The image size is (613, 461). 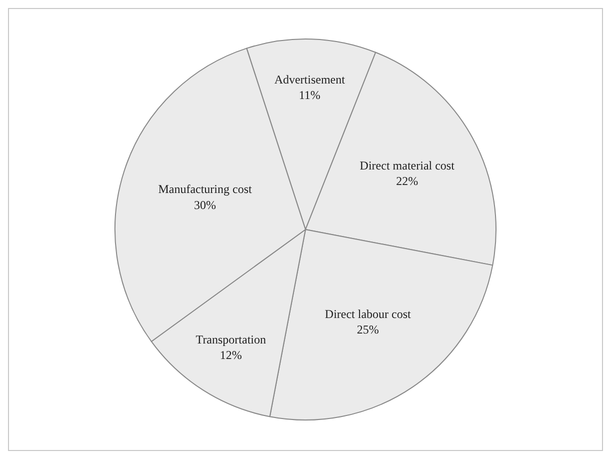 I want to click on data-label: 25%, so click(x=367, y=329).